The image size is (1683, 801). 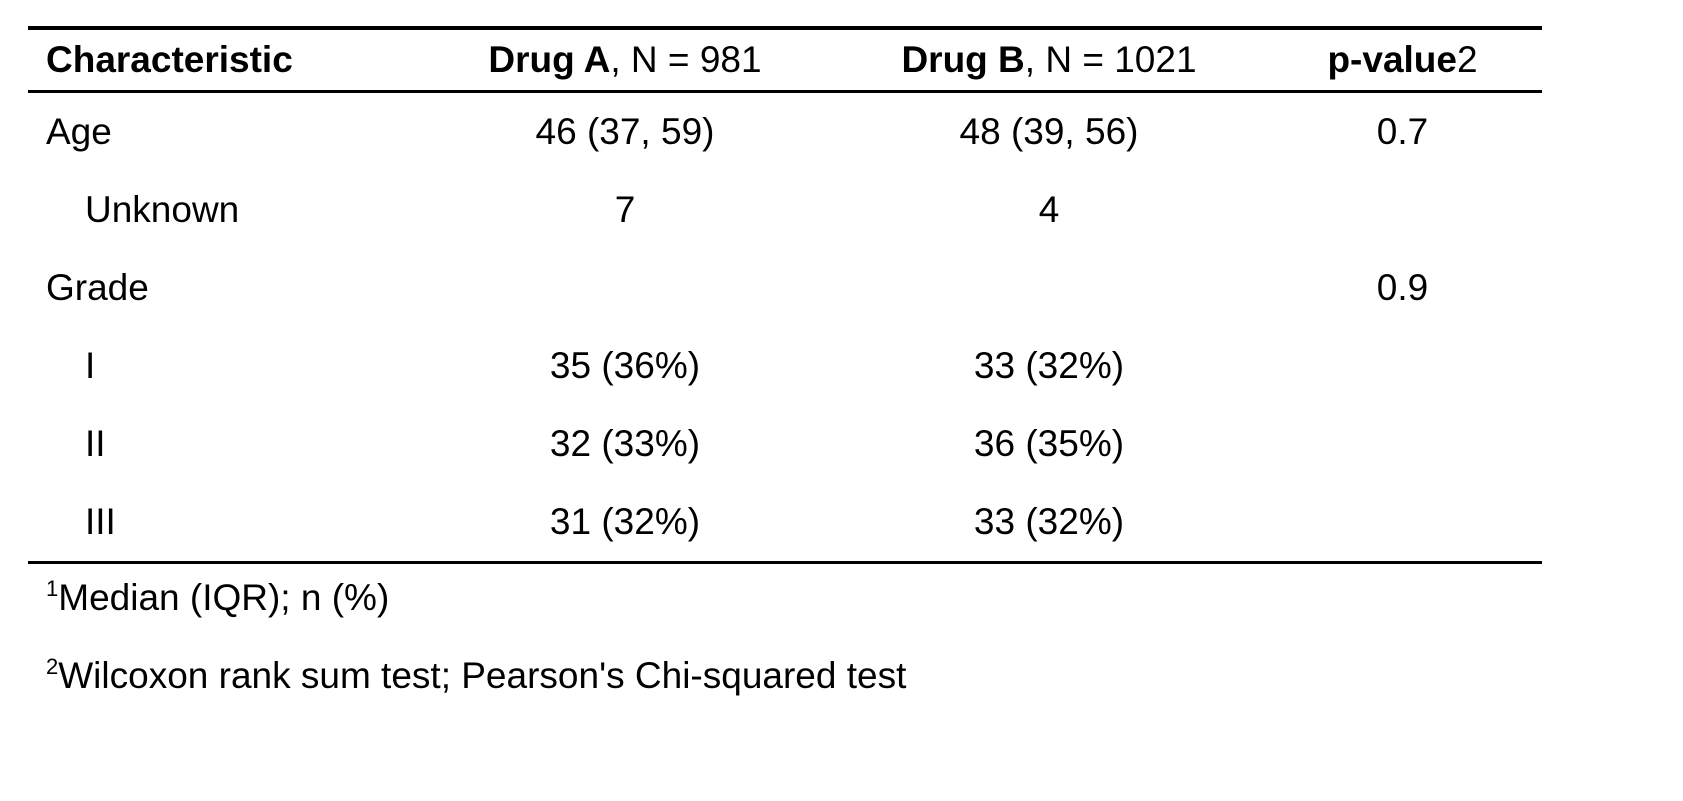 What do you see at coordinates (90, 365) in the screenshot?
I see `row-label: I` at bounding box center [90, 365].